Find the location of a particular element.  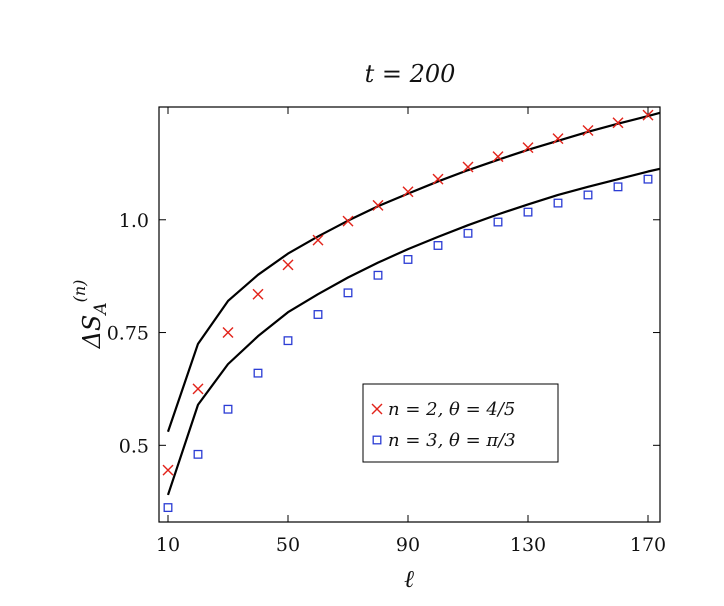

legend: n = 2, θ = 4/5 n = 3, θ = π/3 is located at coordinates (460, 423).